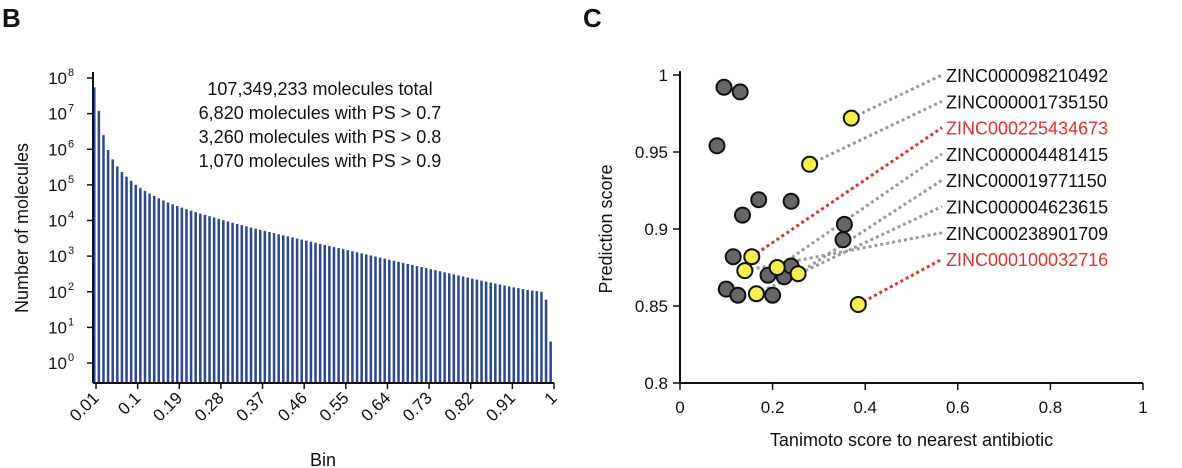 This screenshot has height=468, width=1182. What do you see at coordinates (71, 287) in the screenshot?
I see `histogram-y-tick-exponent: 2` at bounding box center [71, 287].